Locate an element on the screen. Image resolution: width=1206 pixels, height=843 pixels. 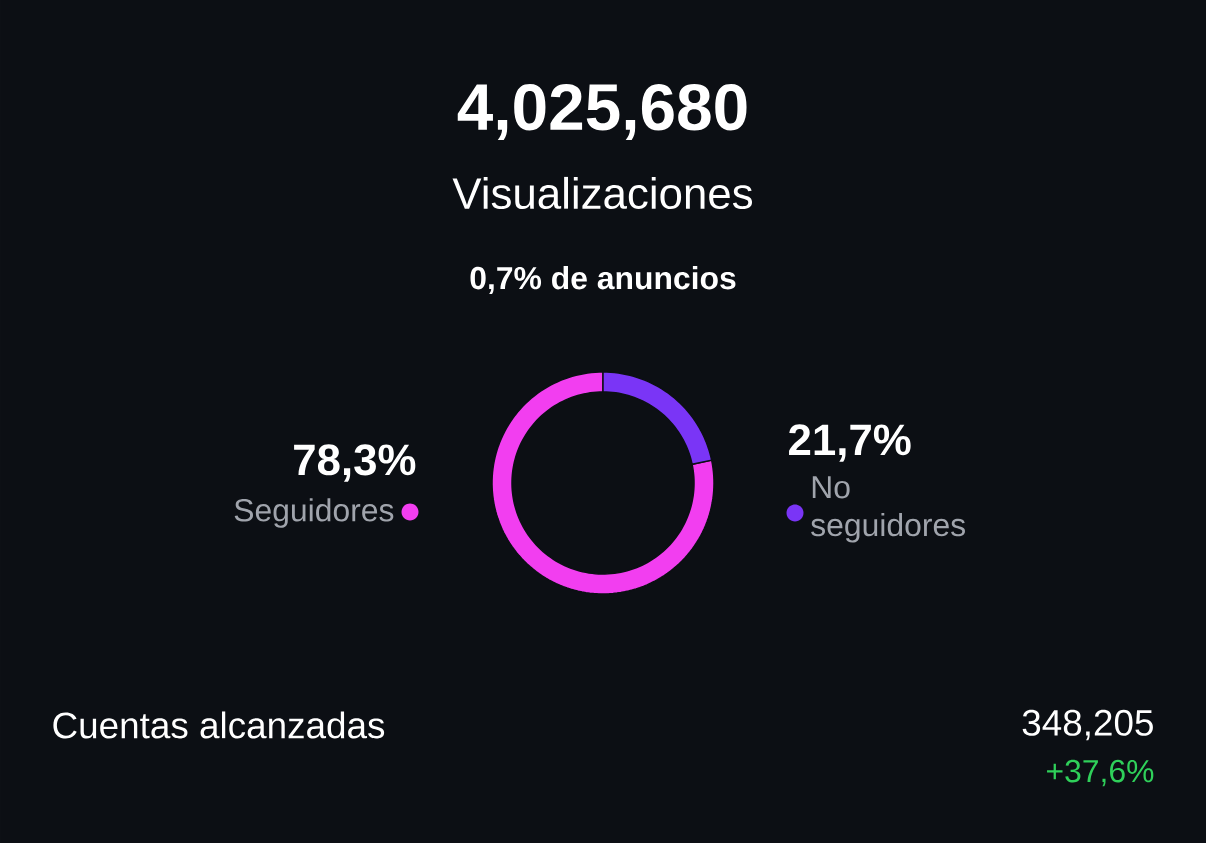
data-label: 78,3% is located at coordinates (355, 463).